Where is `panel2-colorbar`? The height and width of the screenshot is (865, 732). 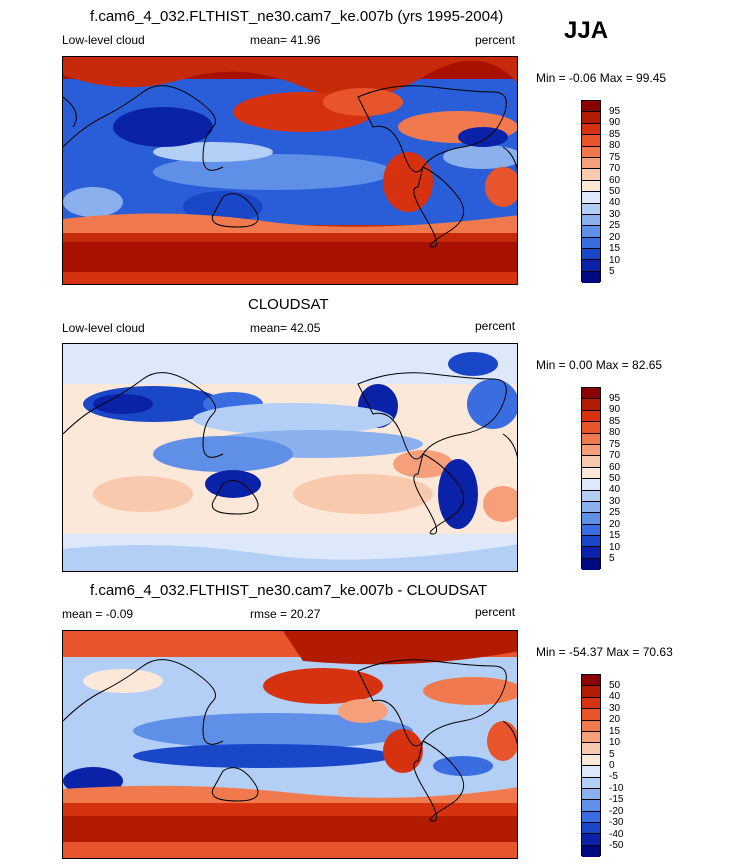 panel2-colorbar is located at coordinates (591, 479).